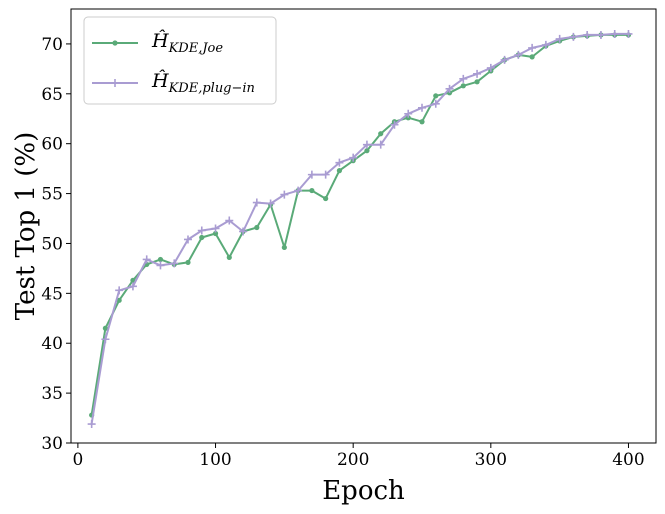  Describe the element at coordinates (52, 394) in the screenshot. I see `y-tick-label: 35` at that location.